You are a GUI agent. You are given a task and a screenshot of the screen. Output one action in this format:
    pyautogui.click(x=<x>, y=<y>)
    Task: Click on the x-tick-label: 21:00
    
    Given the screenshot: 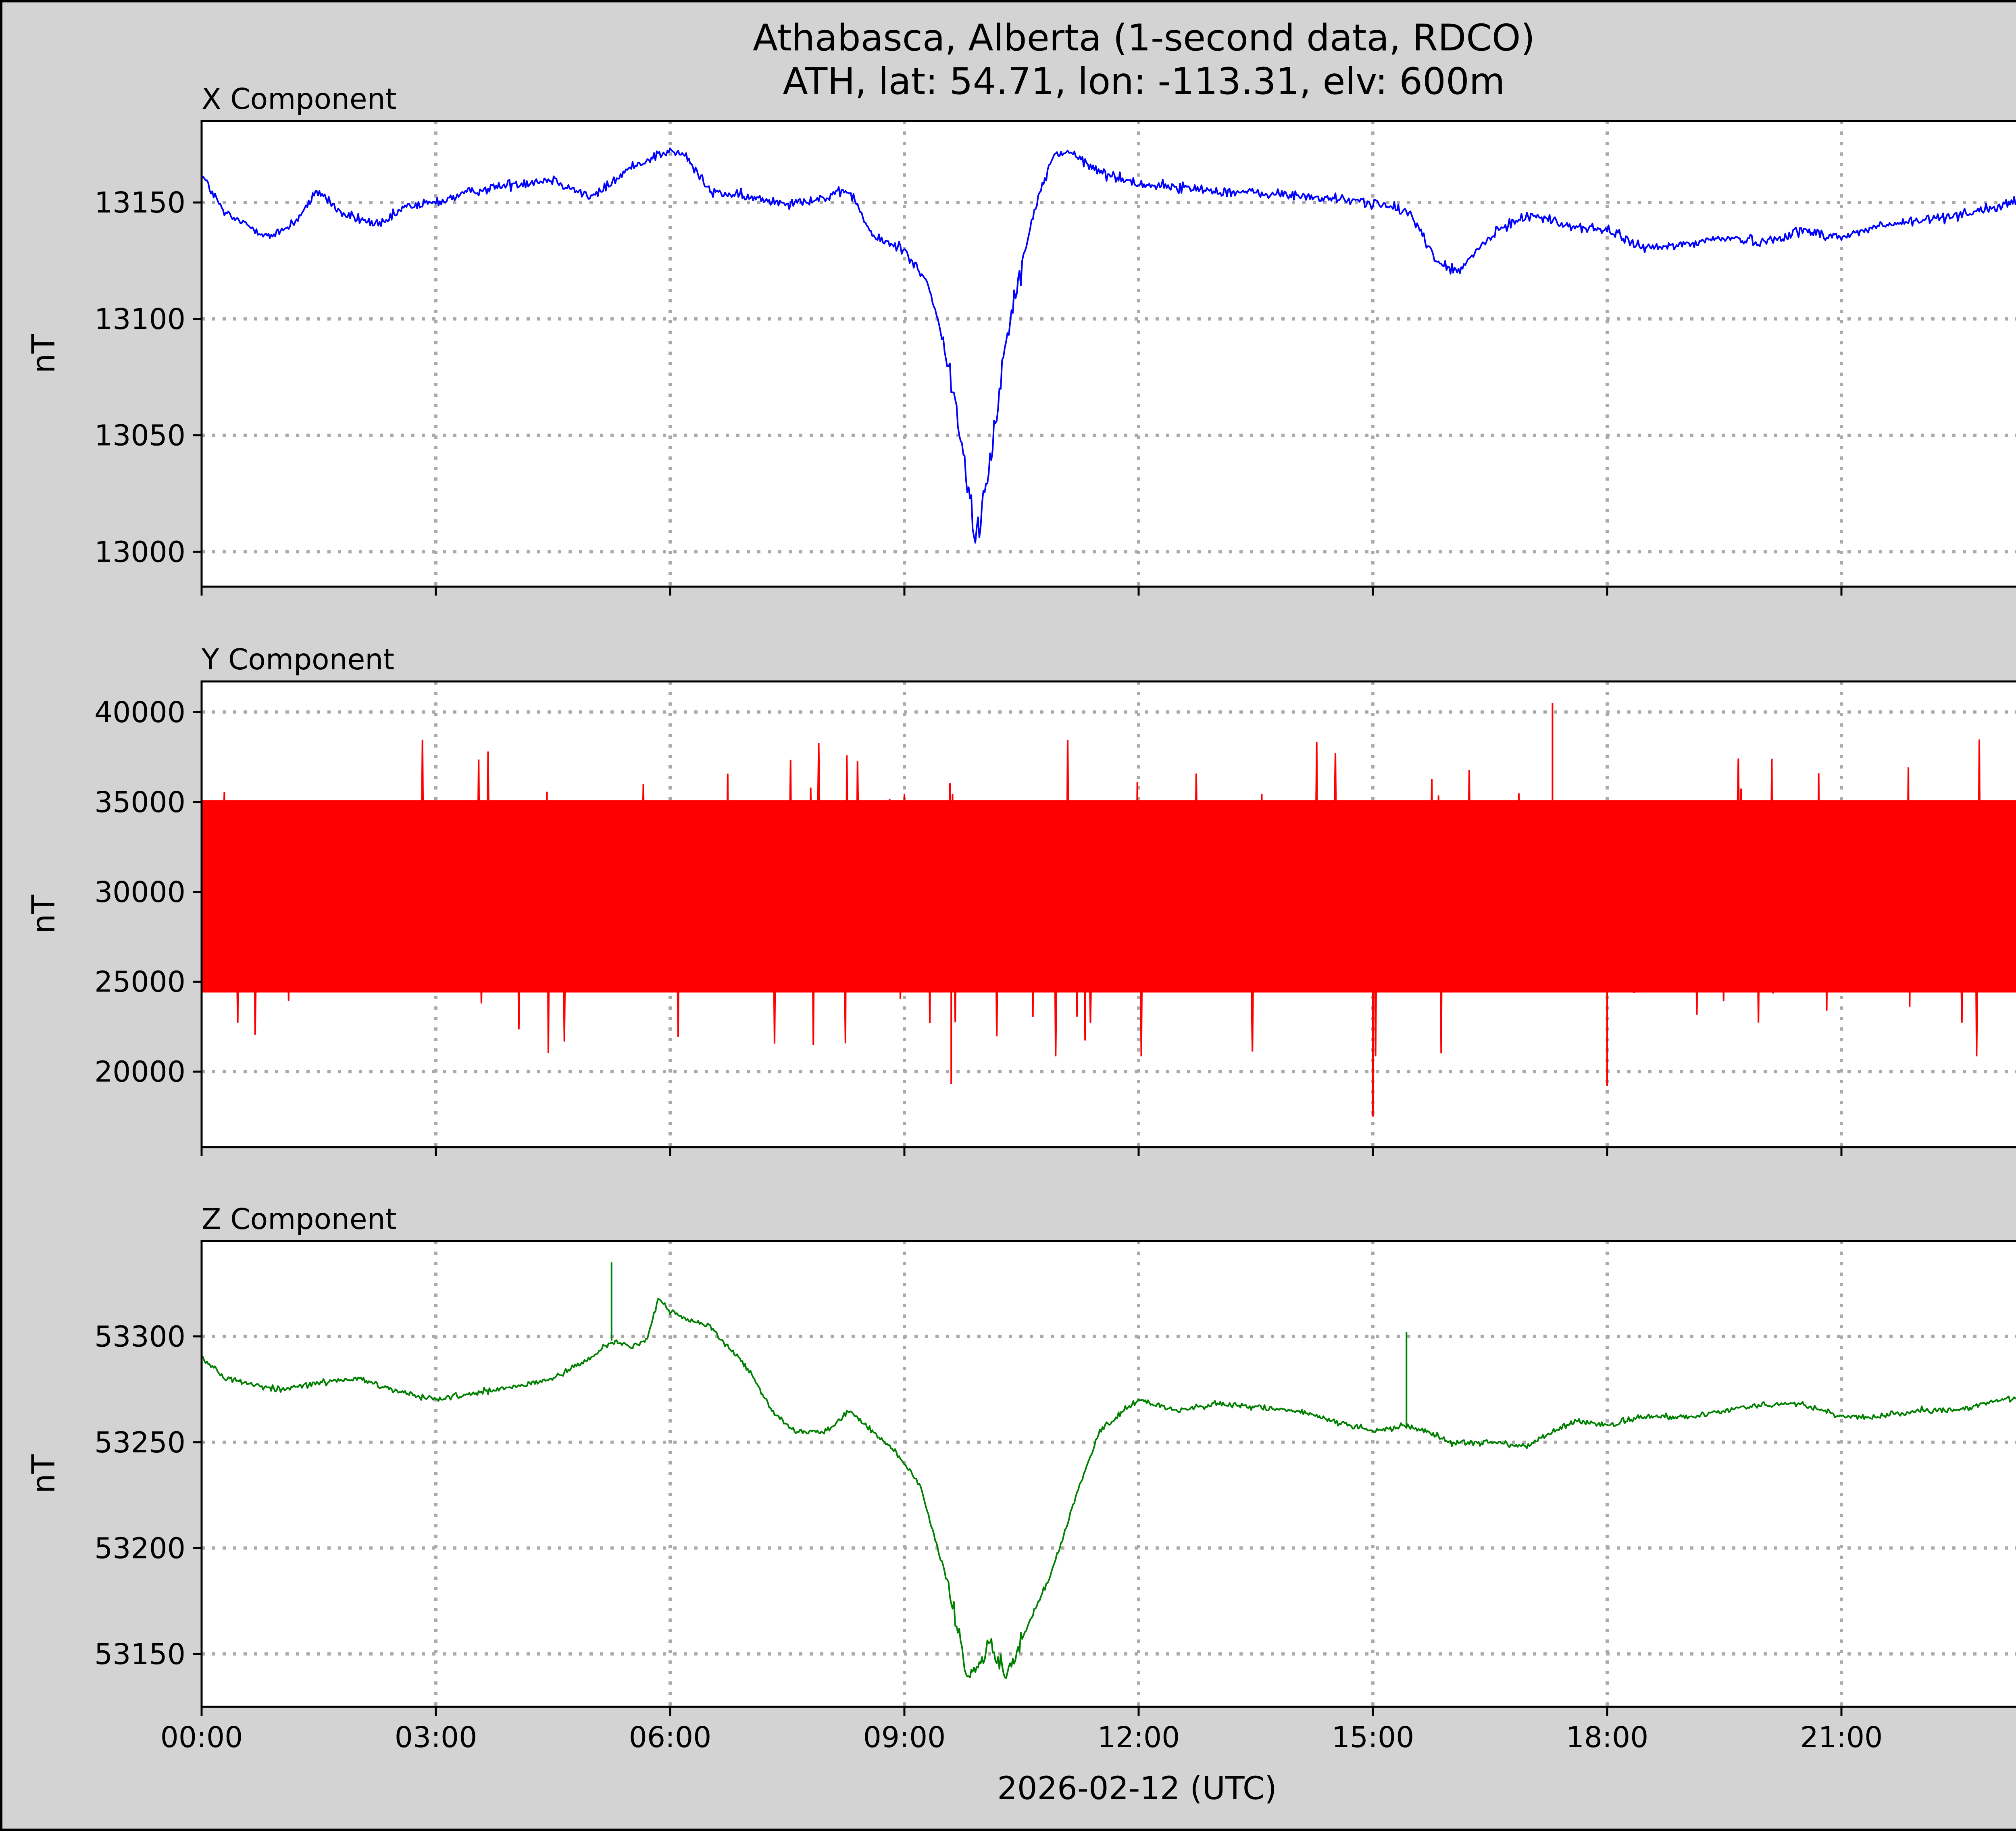 What is the action you would take?
    pyautogui.click(x=1842, y=1737)
    